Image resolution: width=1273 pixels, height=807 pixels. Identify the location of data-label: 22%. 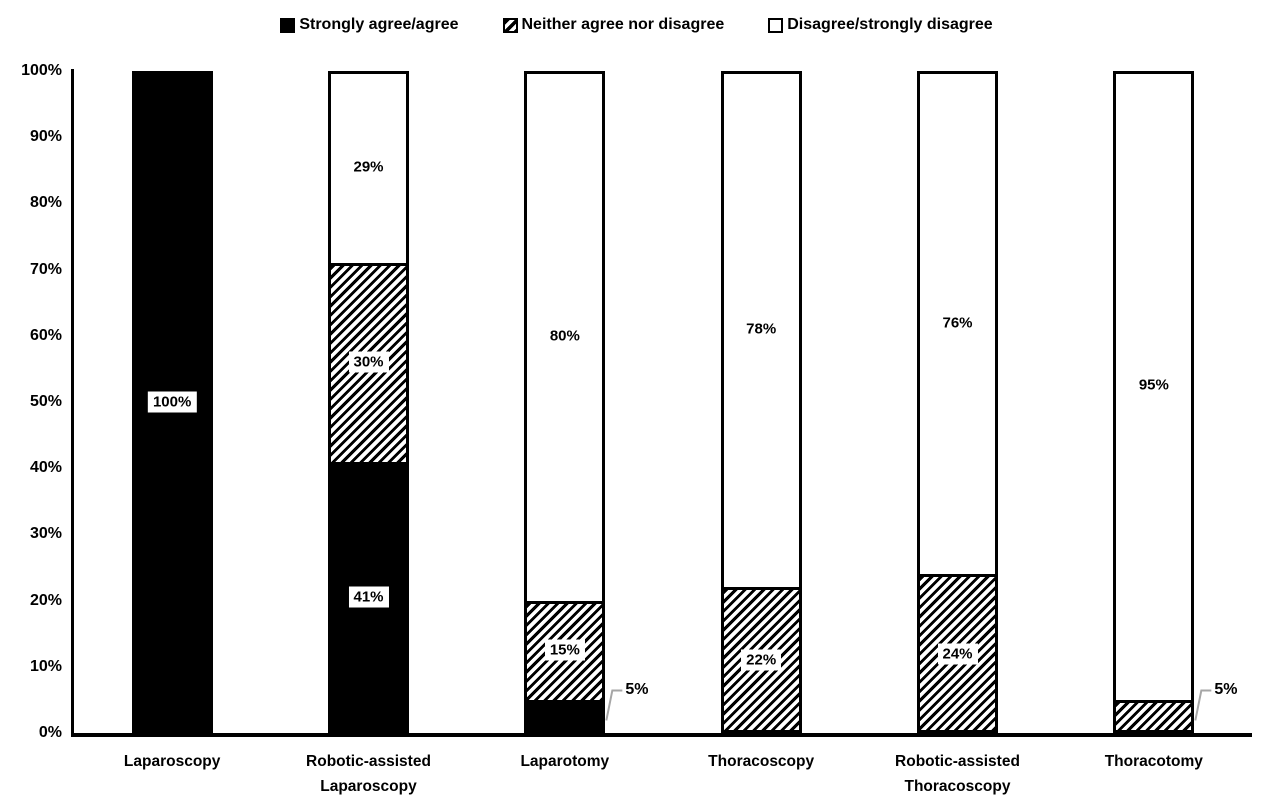
(761, 660).